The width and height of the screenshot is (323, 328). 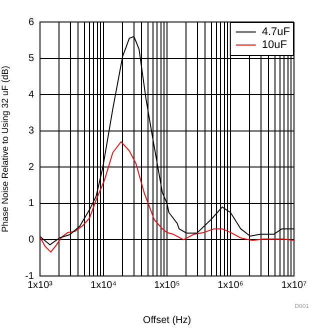 What do you see at coordinates (167, 320) in the screenshot?
I see `x-axis-title: Offset (Hz)` at bounding box center [167, 320].